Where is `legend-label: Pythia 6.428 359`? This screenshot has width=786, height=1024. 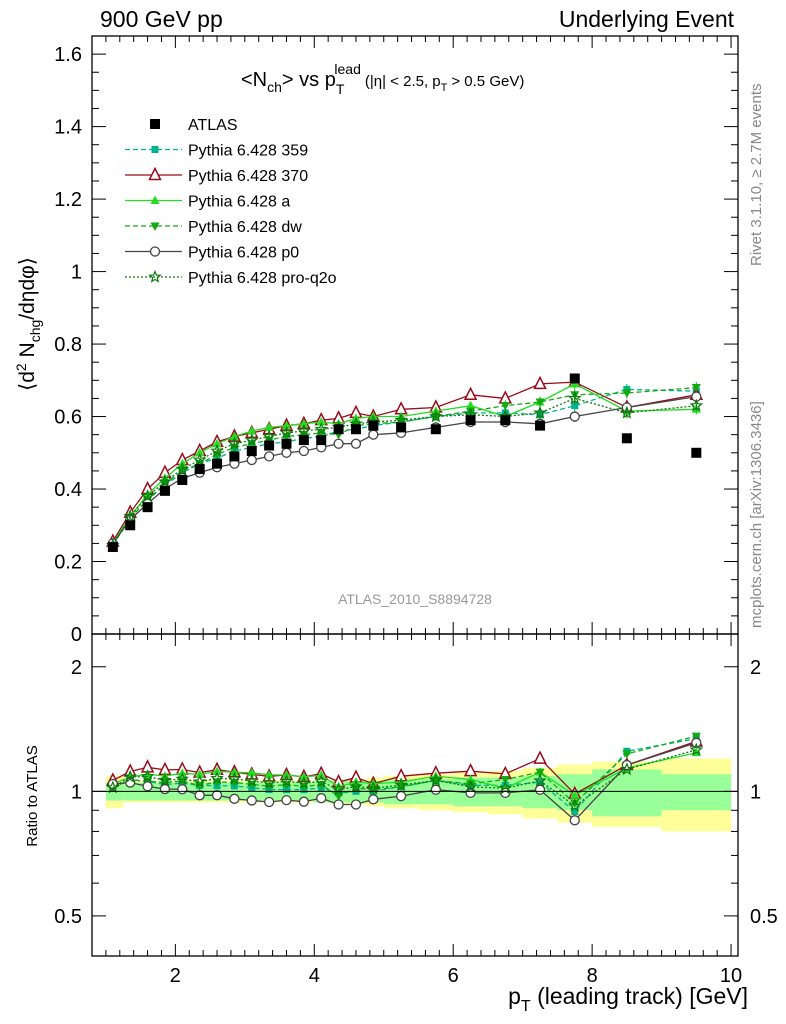
legend-label: Pythia 6.428 359 is located at coordinates (248, 151).